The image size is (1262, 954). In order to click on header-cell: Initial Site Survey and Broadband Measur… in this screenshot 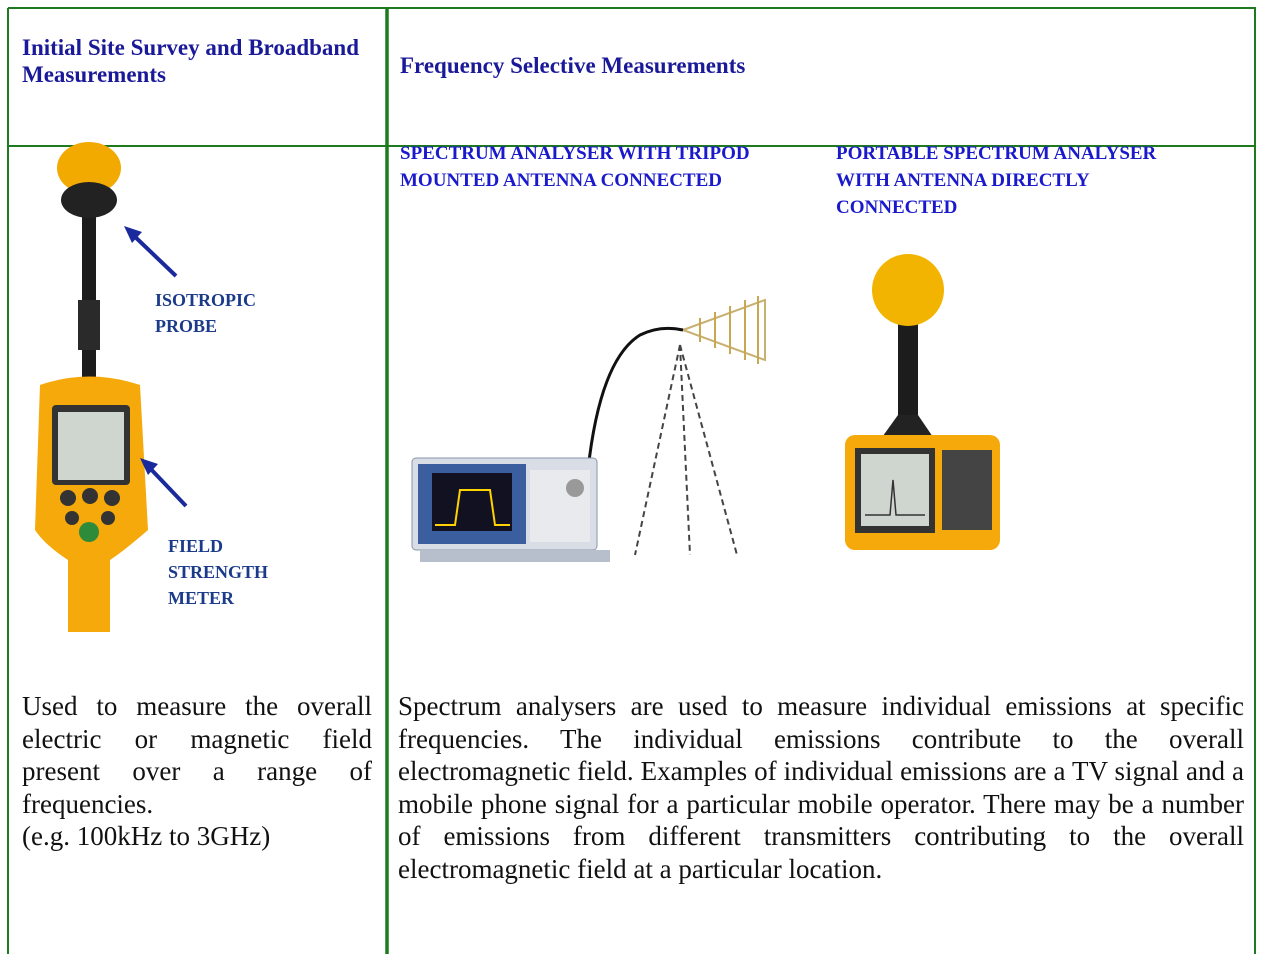, I will do `click(191, 61)`.